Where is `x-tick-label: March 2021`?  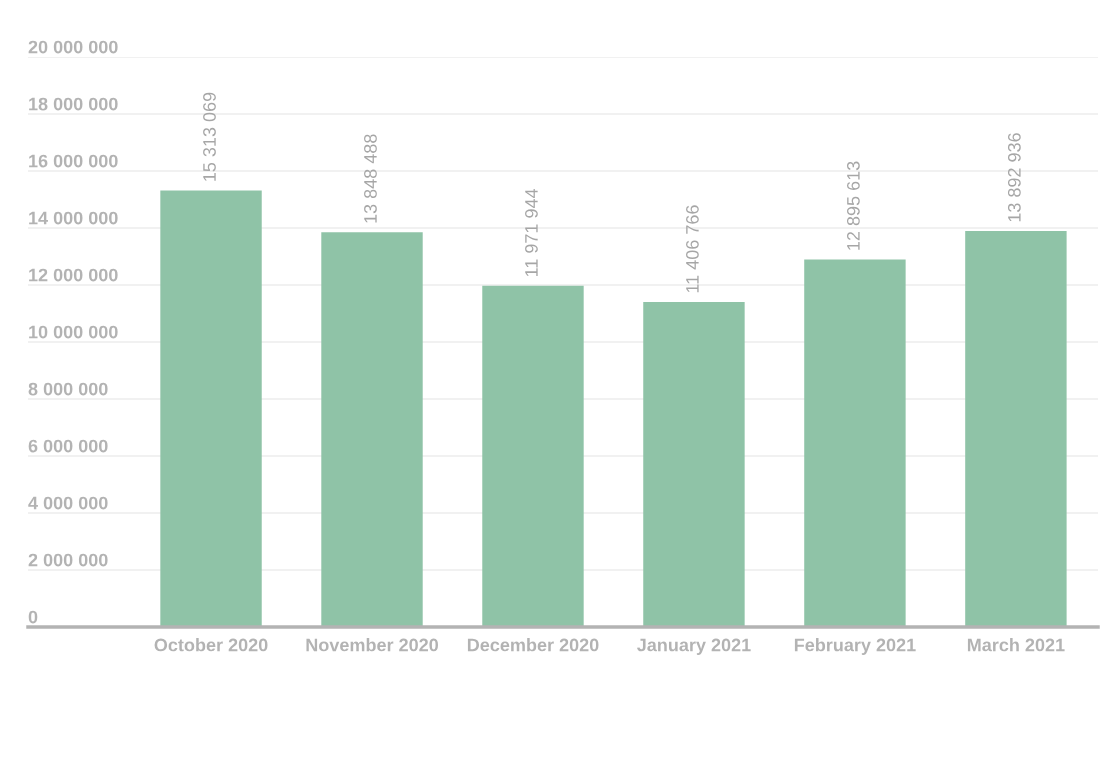 x-tick-label: March 2021 is located at coordinates (1016, 645).